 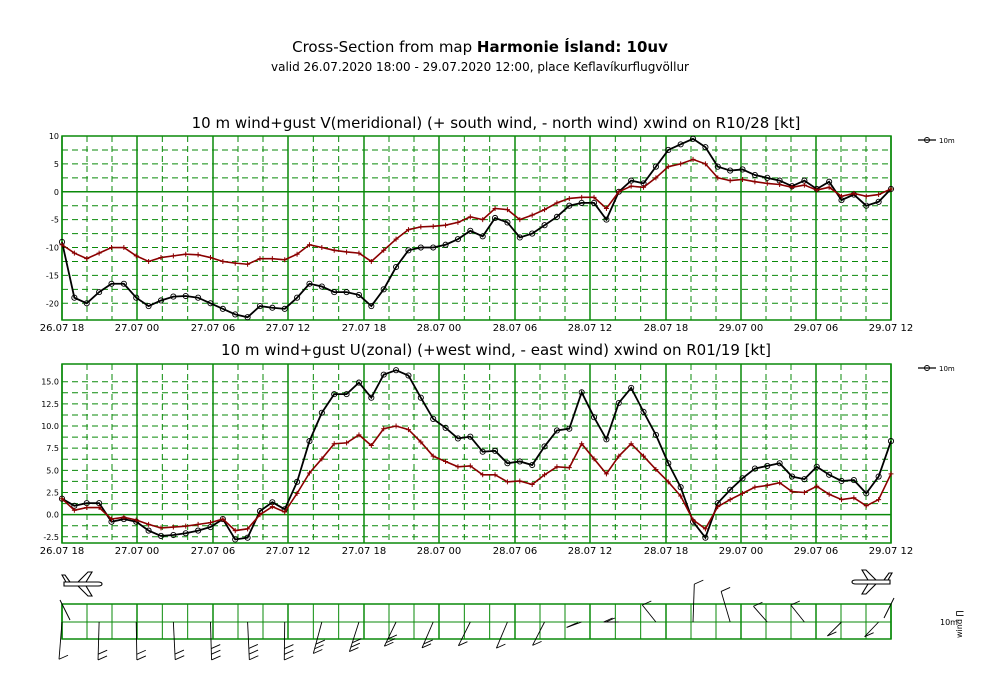 I want to click on y-tick-label: -5, so click(x=55, y=220).